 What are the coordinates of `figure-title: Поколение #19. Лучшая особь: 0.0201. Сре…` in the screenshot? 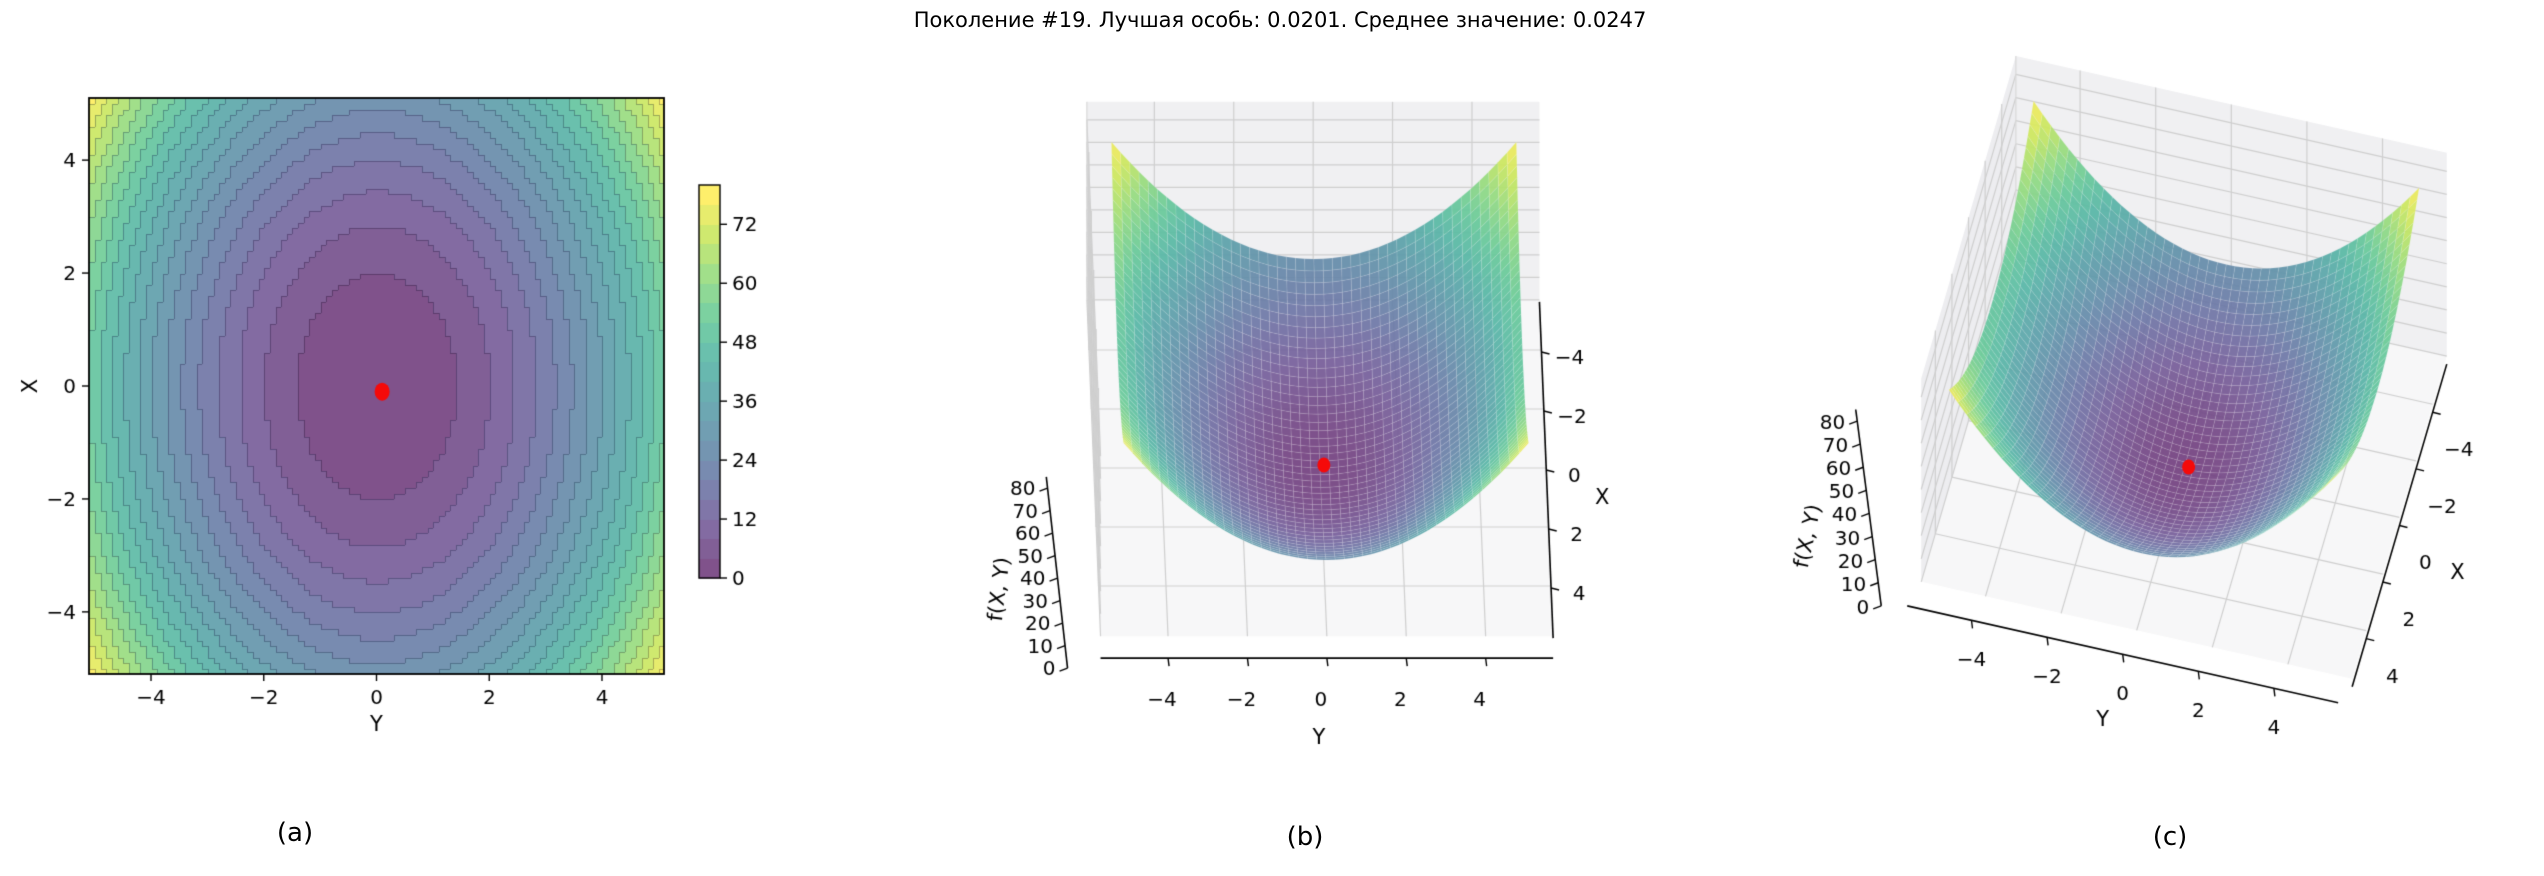 It's located at (1280, 20).